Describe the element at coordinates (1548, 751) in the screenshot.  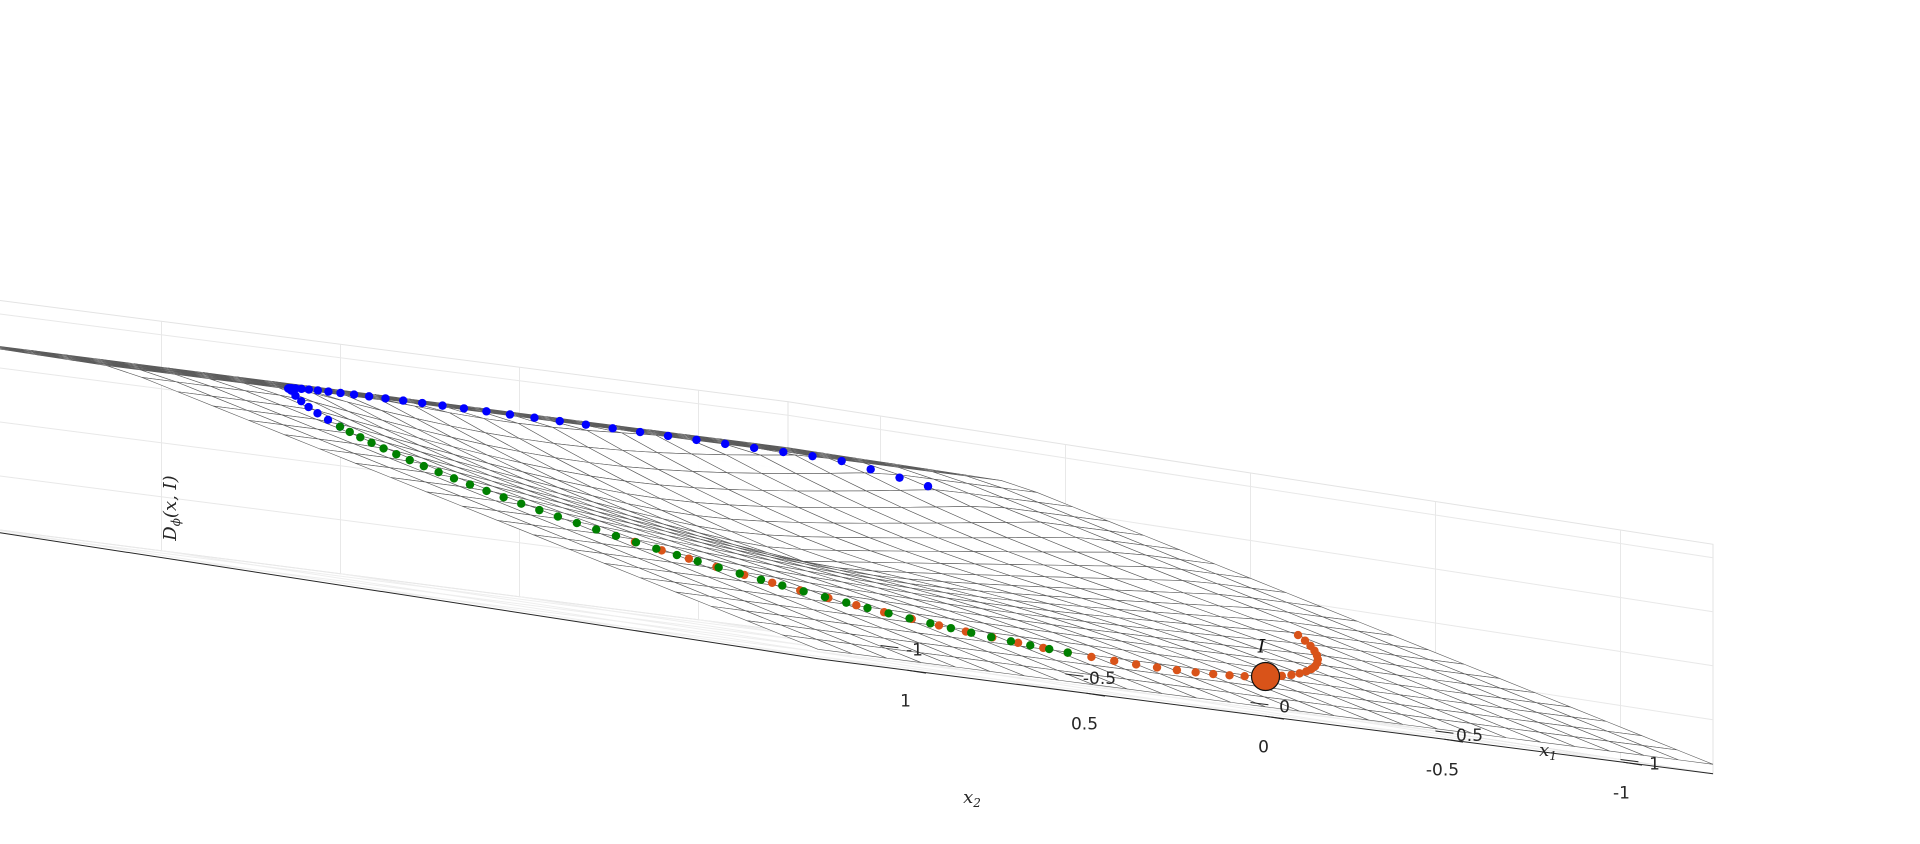
I see `x1-axis-label: x1` at that location.